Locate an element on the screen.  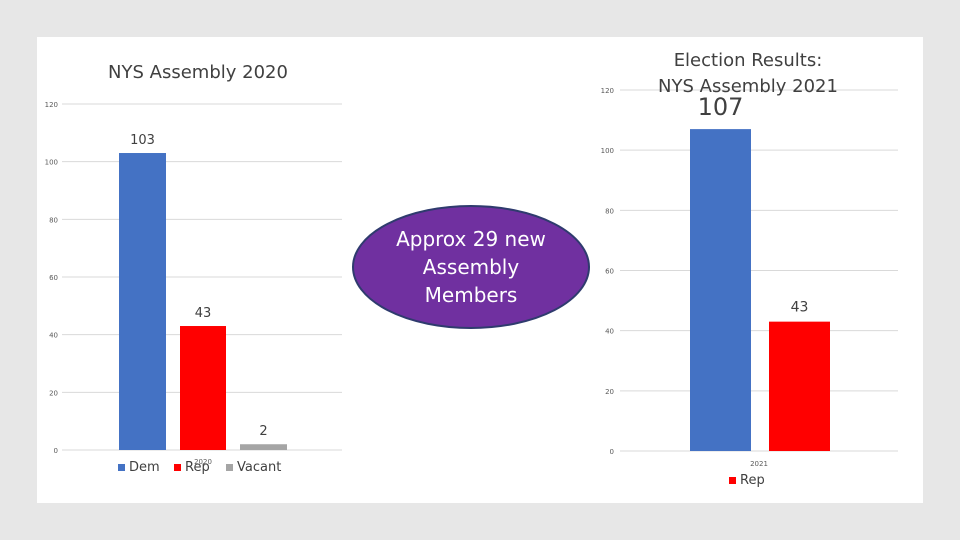
bar-dem is located at coordinates (142, 301).